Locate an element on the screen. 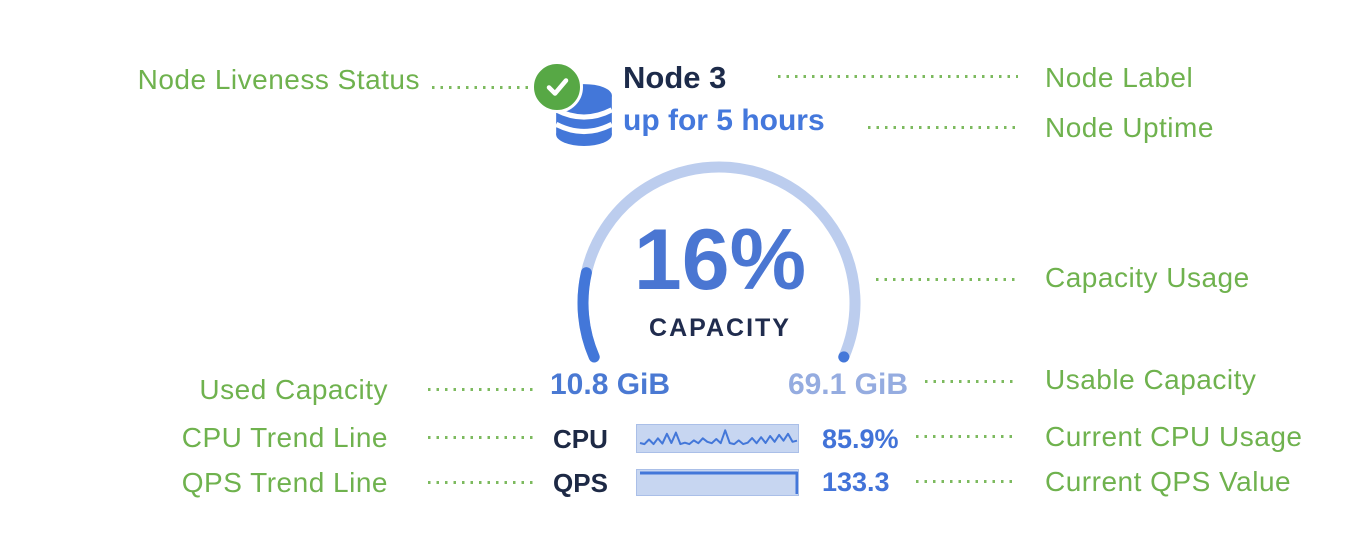 The width and height of the screenshot is (1348, 548). node-label: Node 3 is located at coordinates (675, 77).